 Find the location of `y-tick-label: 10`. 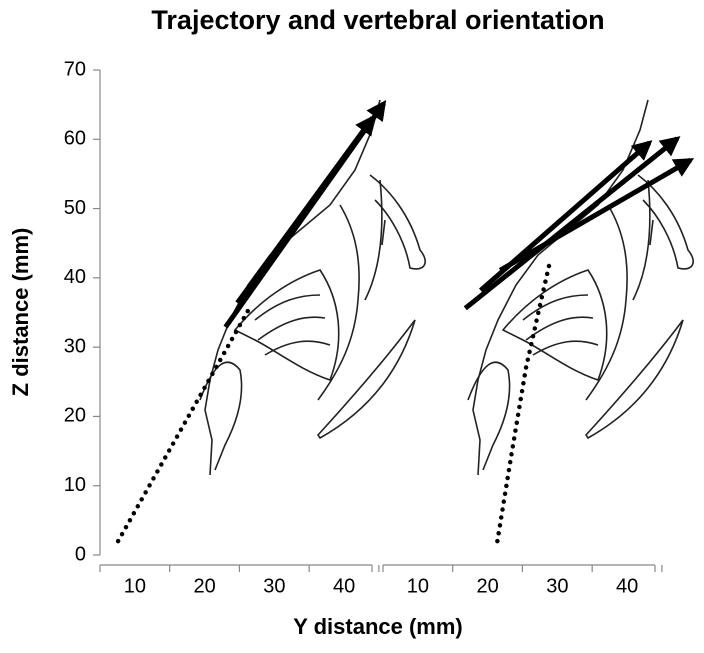

y-tick-label: 10 is located at coordinates (75, 485).